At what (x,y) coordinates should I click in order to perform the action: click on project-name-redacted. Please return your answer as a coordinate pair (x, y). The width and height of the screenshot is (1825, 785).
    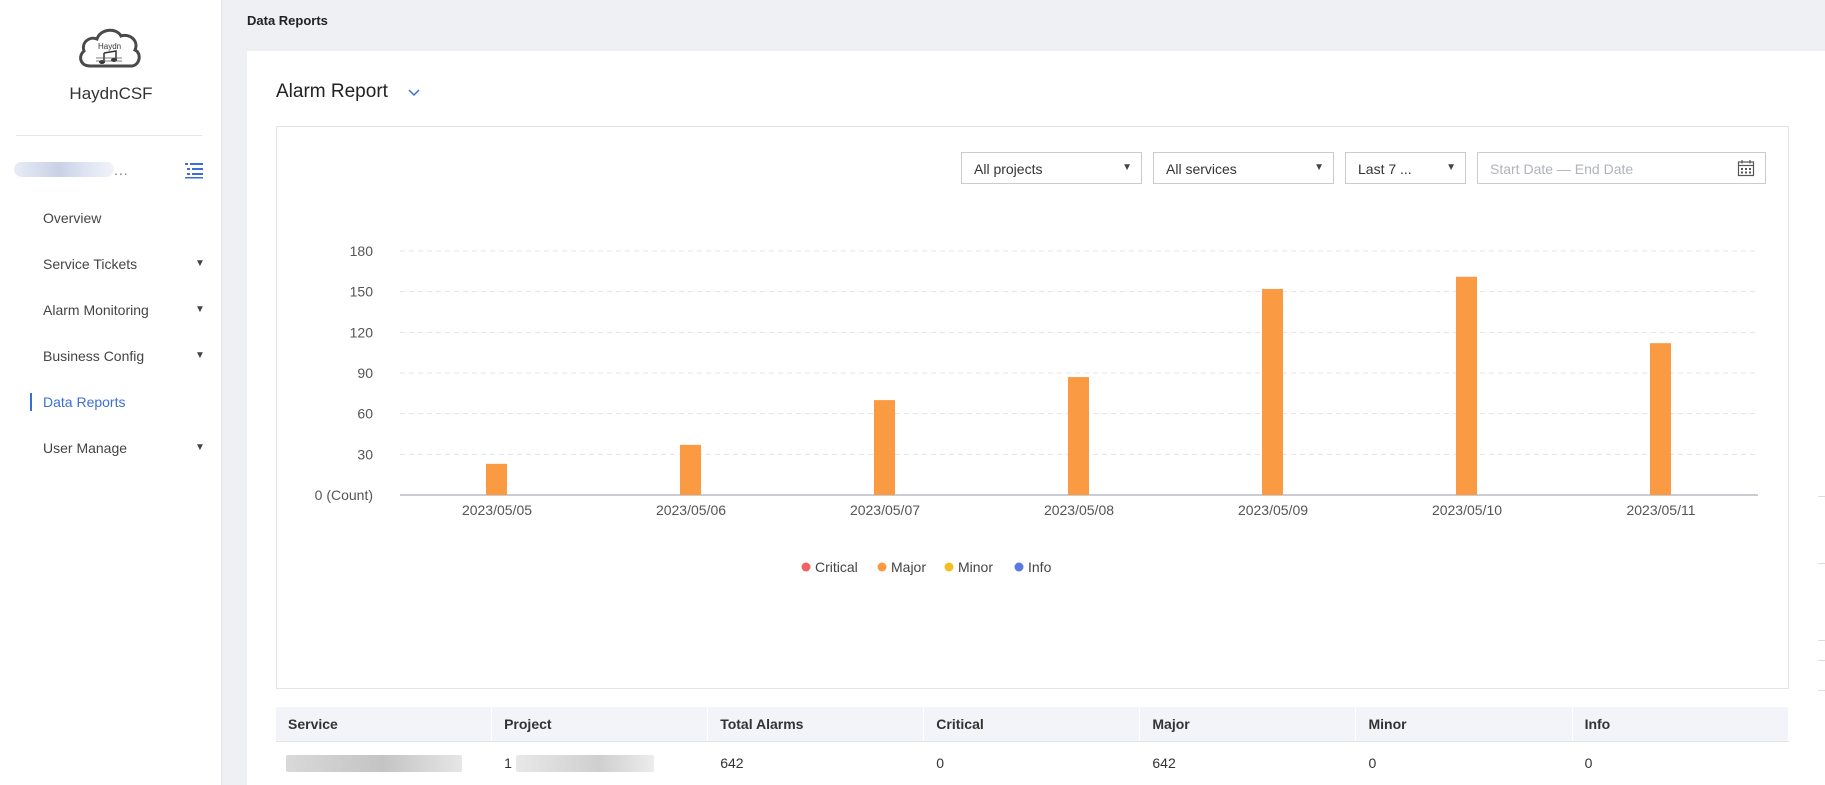
    Looking at the image, I should click on (585, 763).